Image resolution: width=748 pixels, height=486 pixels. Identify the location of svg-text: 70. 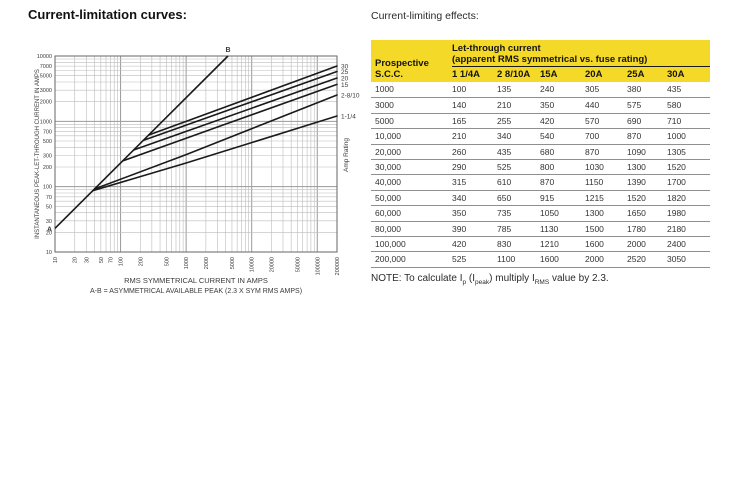
(49, 198).